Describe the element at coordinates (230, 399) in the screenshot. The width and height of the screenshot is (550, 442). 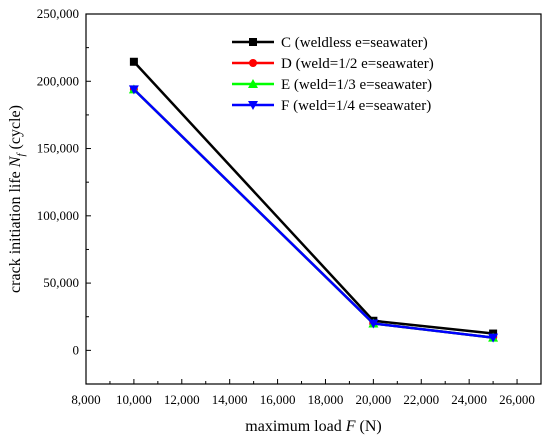
I see `x-tick-label: 14,000` at that location.